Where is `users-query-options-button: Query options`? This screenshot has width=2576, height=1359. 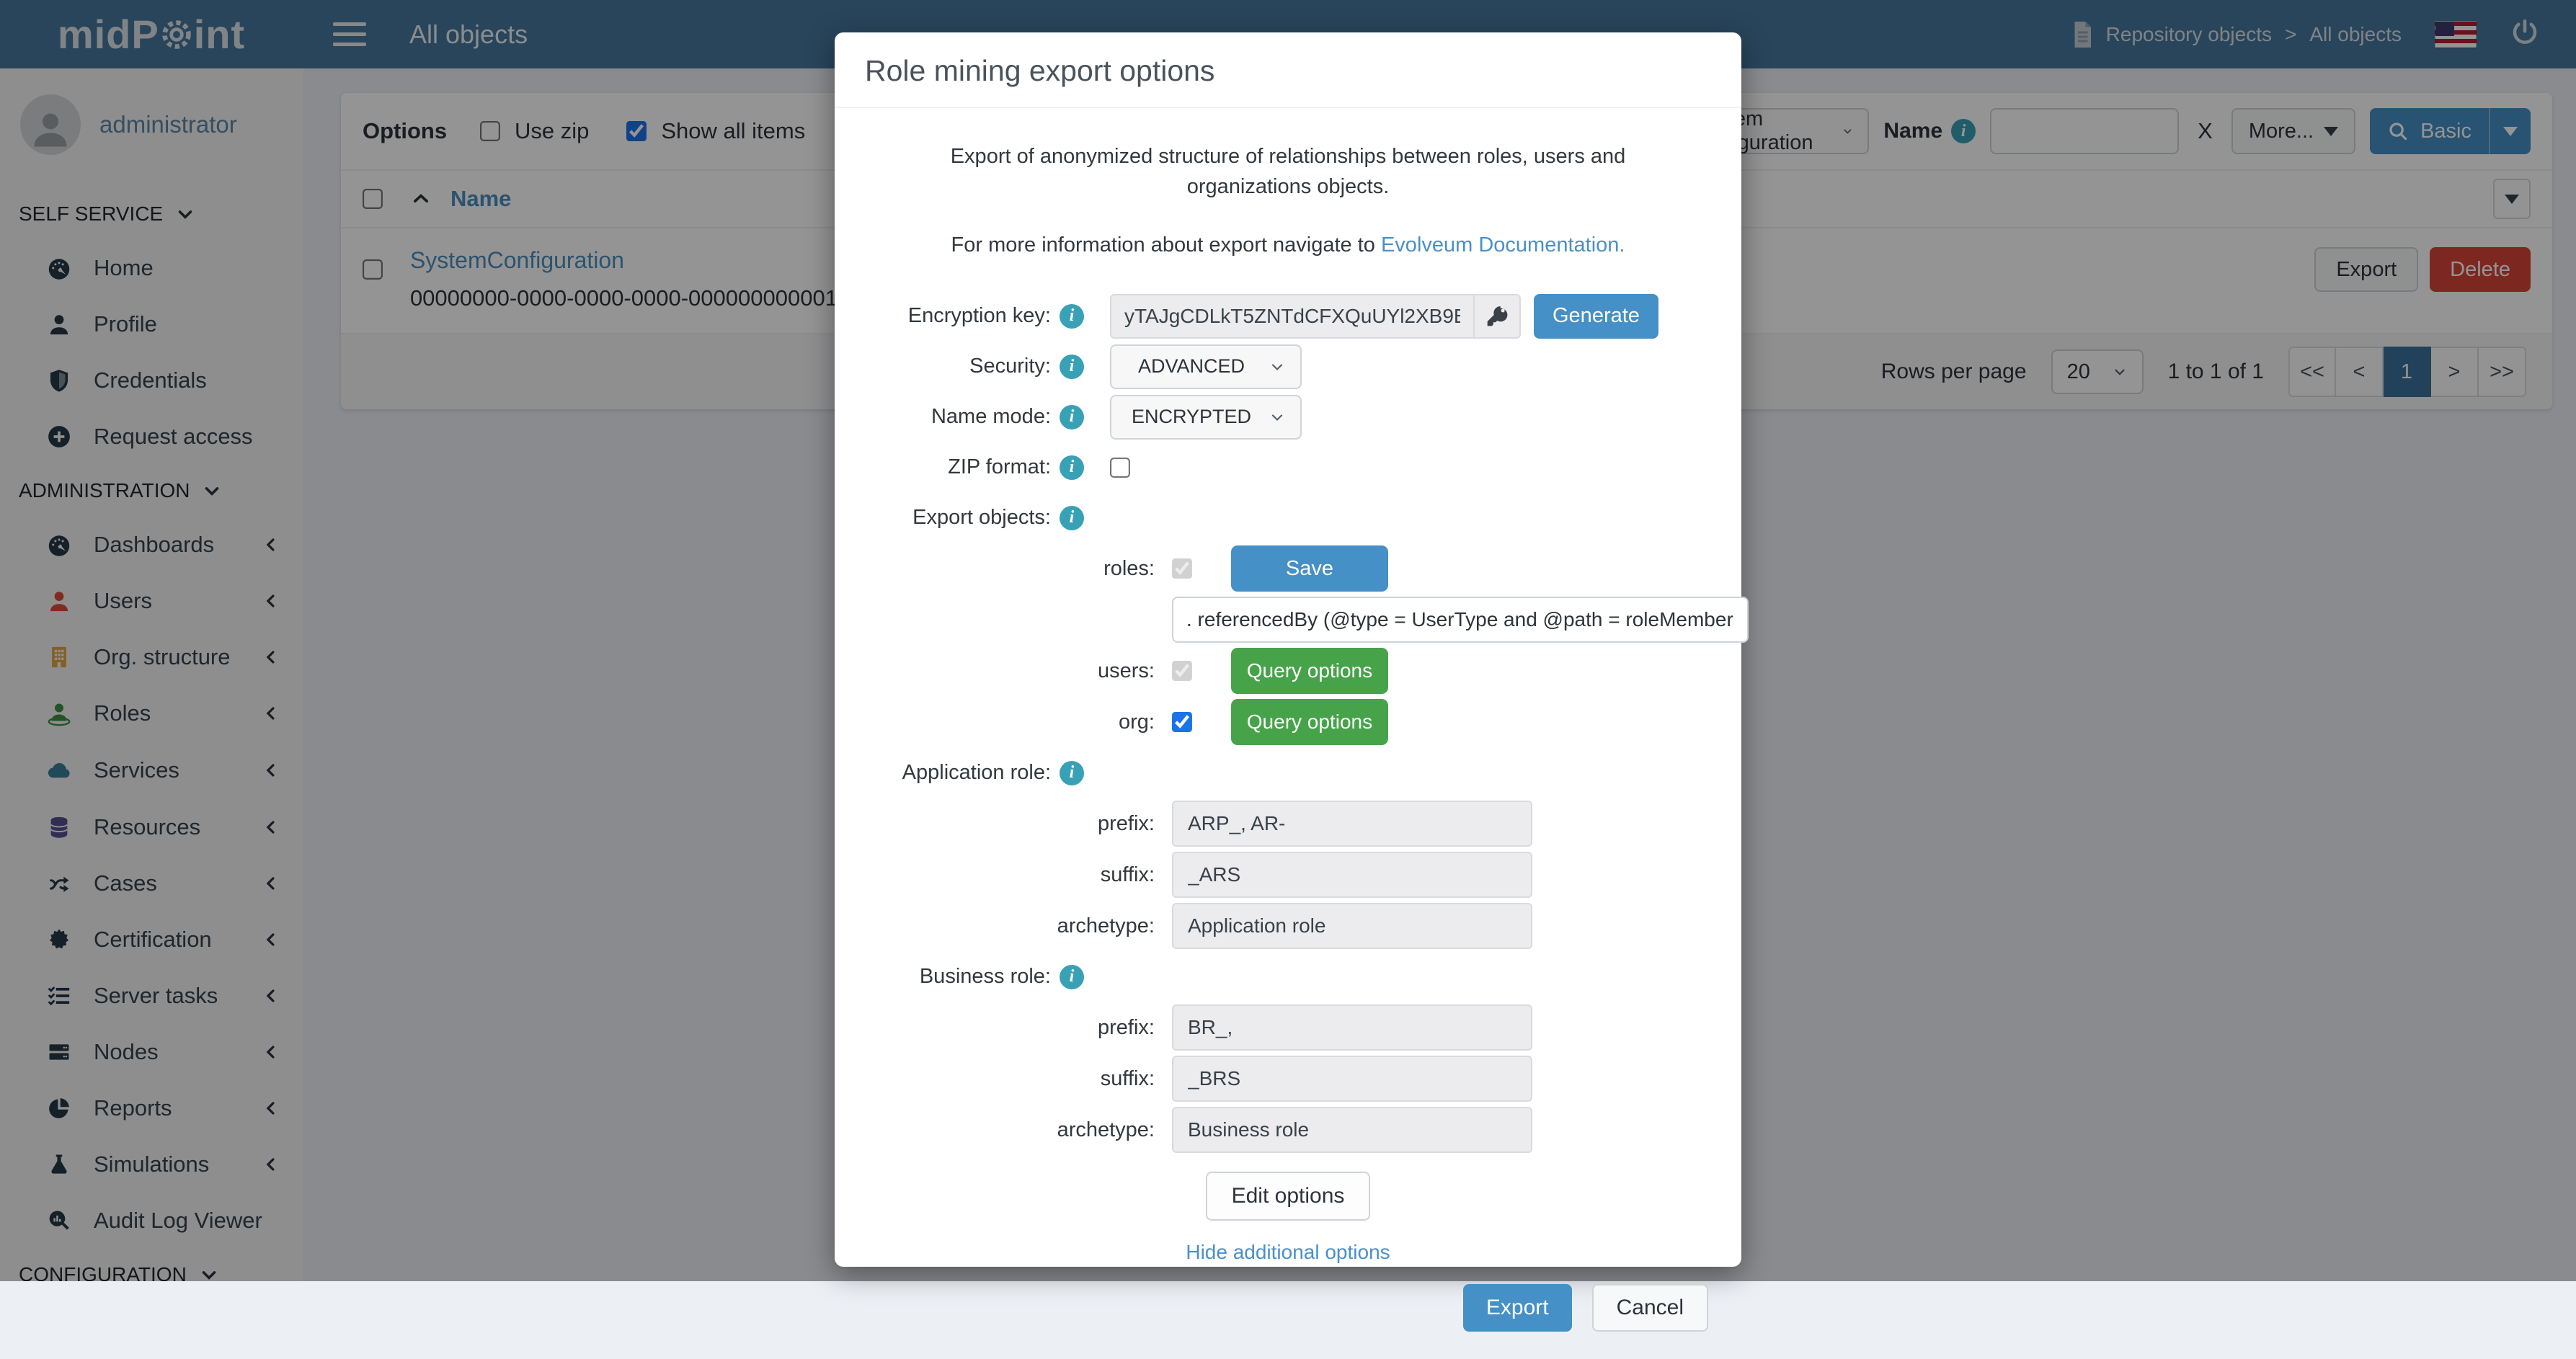
users-query-options-button: Query options is located at coordinates (1309, 671).